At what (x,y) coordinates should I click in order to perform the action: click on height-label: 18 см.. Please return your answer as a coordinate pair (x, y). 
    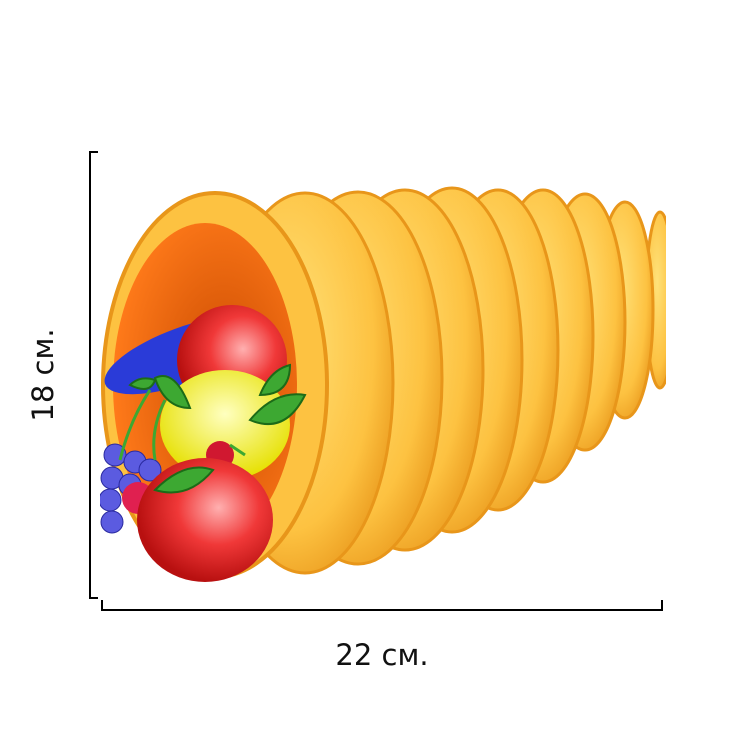
    Looking at the image, I should click on (43, 374).